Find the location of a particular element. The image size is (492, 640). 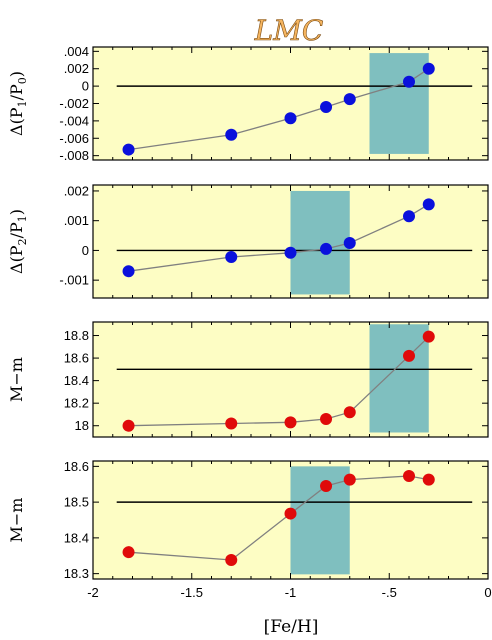

y-tick-label: 18.5 is located at coordinates (76, 502).